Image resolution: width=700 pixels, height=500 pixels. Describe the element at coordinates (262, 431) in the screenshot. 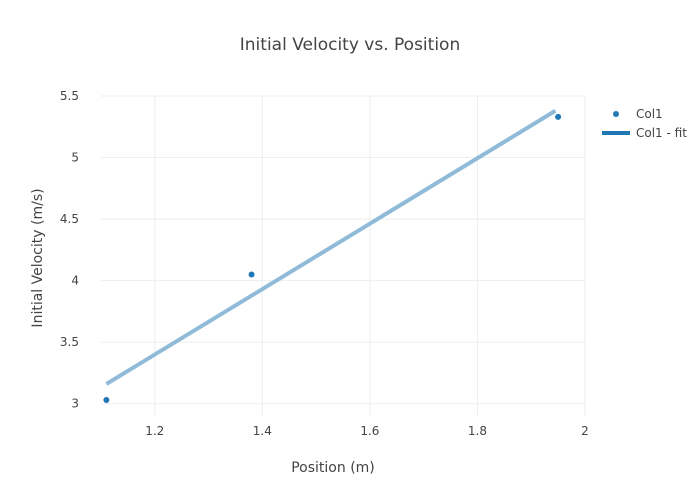

I see `x-tick-label: 1.4` at that location.